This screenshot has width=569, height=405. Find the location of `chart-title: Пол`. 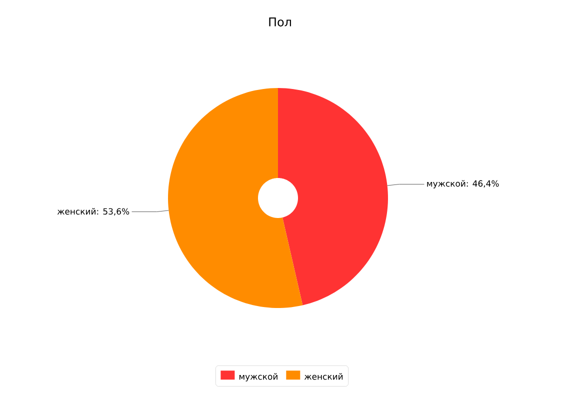

chart-title: Пол is located at coordinates (280, 22).